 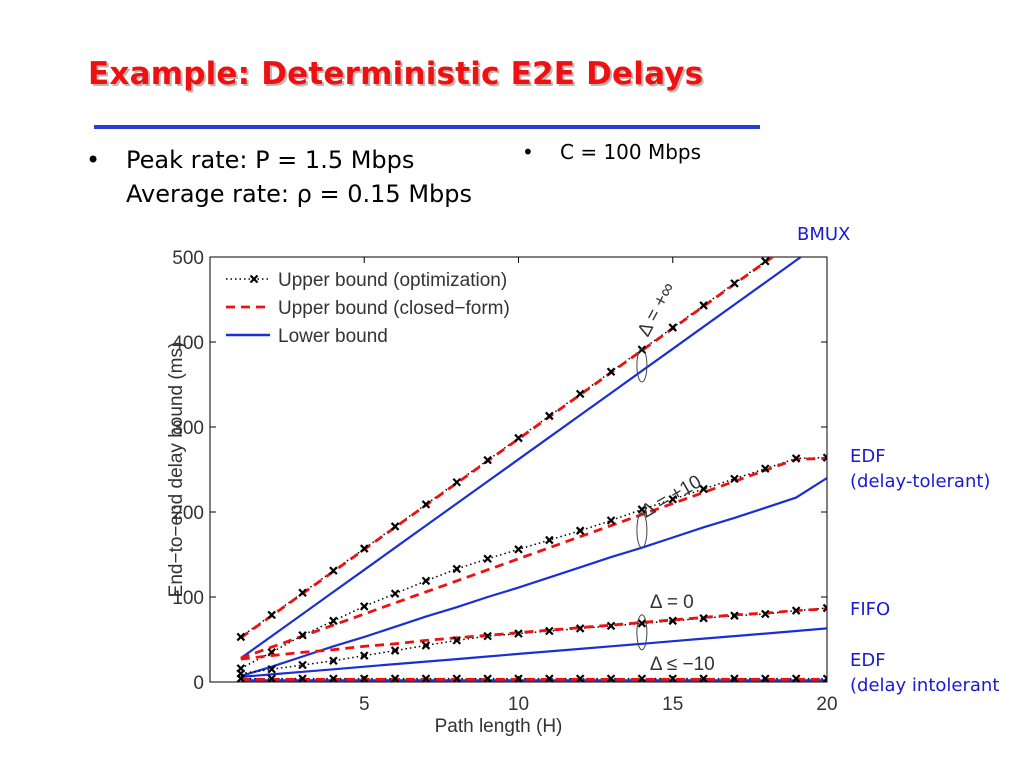 What do you see at coordinates (868, 660) in the screenshot?
I see `label-edf-intolerant-line1: EDF` at bounding box center [868, 660].